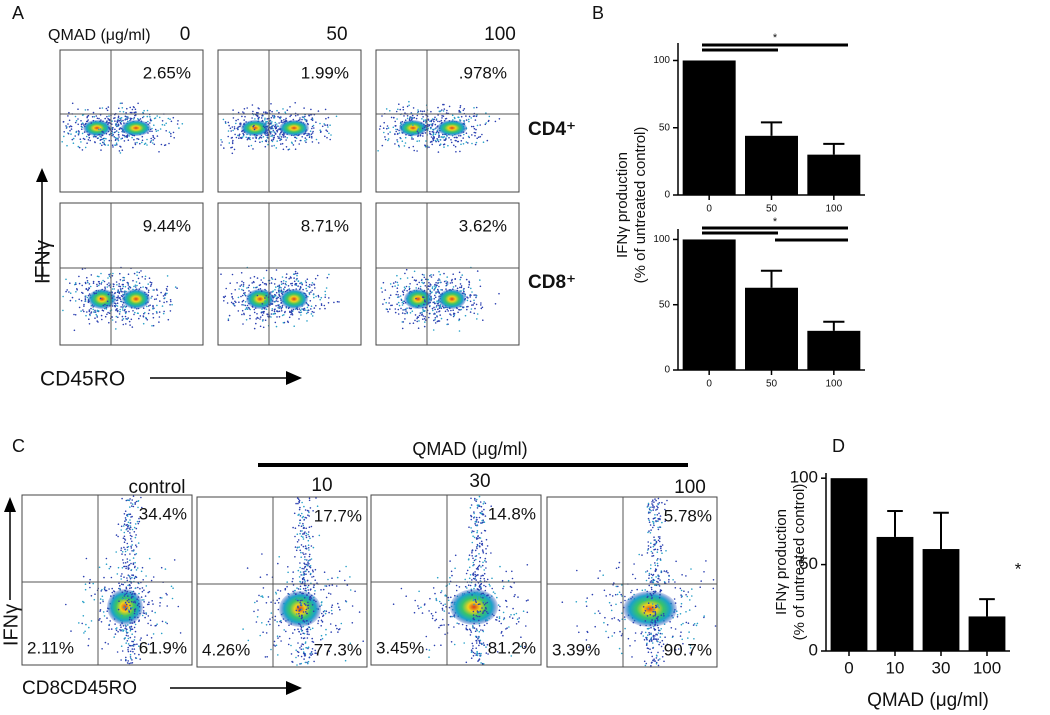  I want to click on arrow-head, so click(42, 175).